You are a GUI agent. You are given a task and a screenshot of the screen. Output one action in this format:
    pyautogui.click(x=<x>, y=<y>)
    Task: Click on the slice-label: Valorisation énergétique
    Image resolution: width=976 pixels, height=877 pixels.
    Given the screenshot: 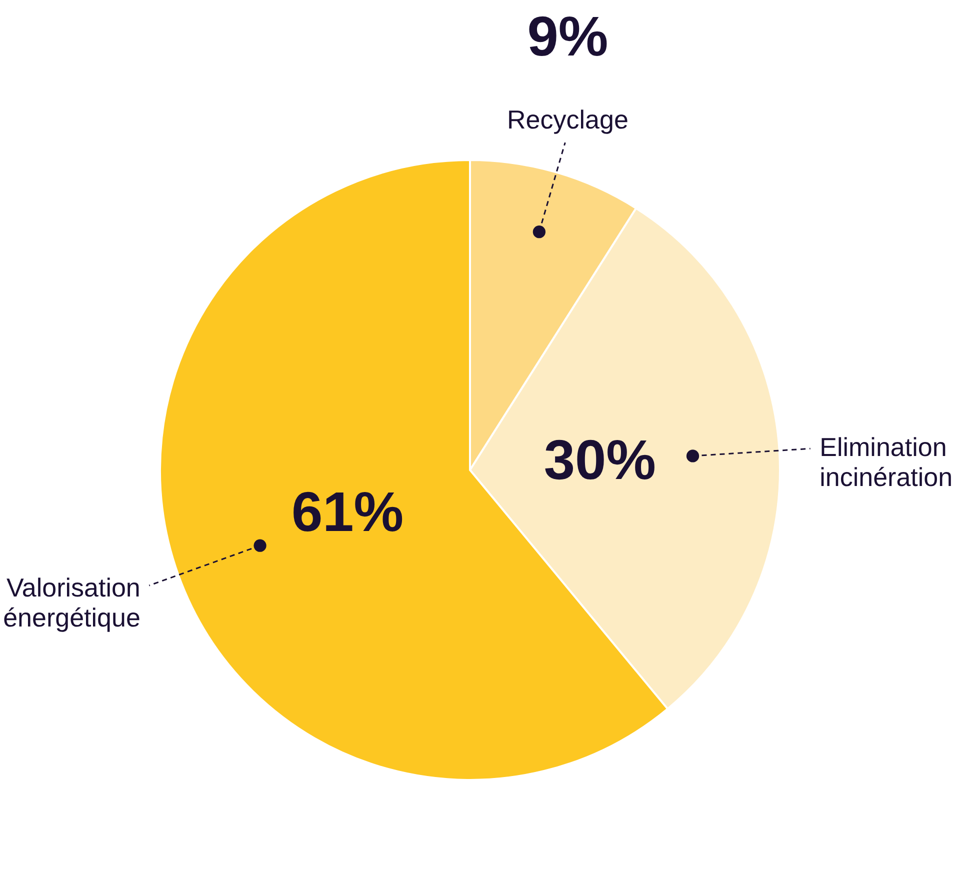 What is the action you would take?
    pyautogui.click(x=71, y=602)
    